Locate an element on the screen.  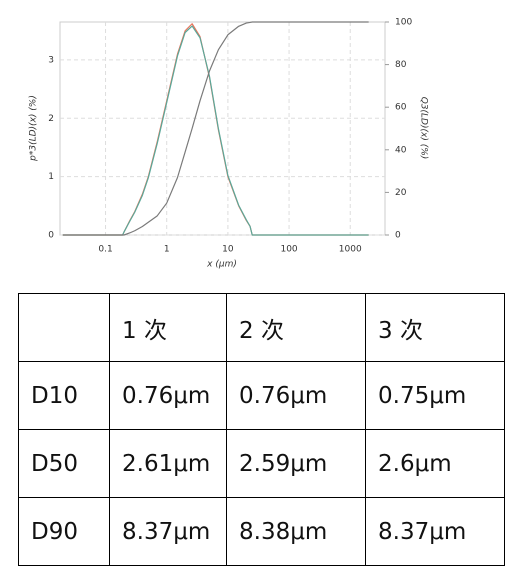
x-tick-label: 100 is located at coordinates (288, 250).